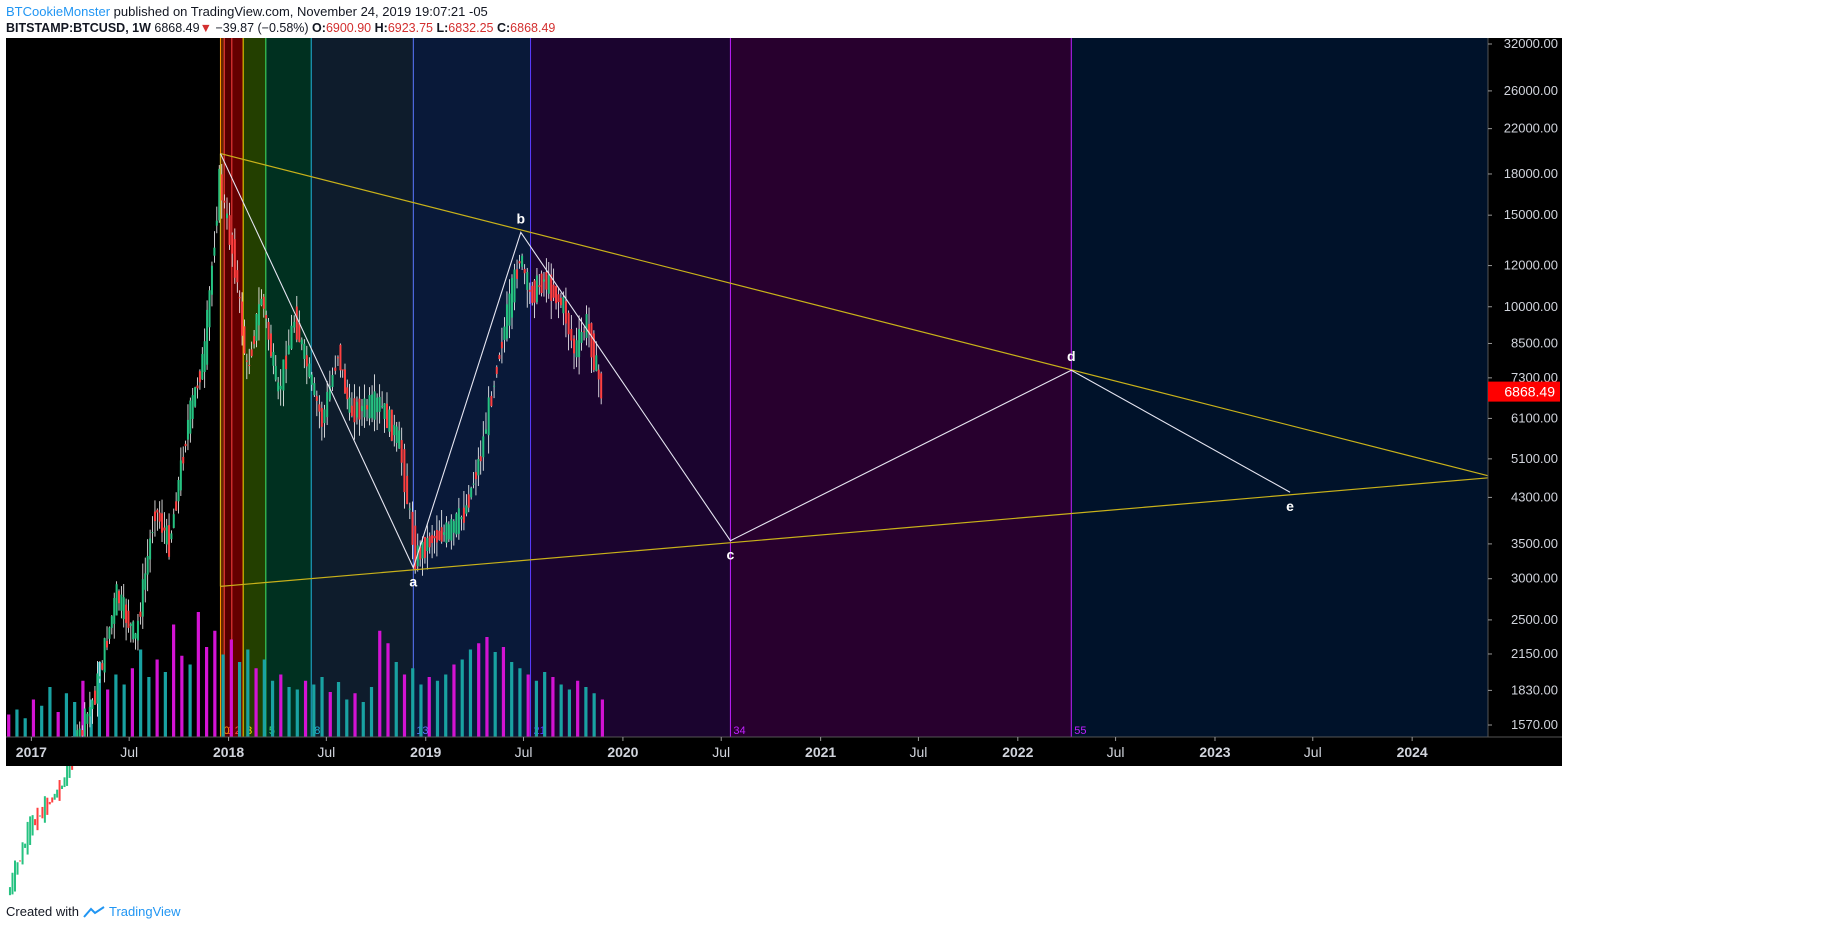 Image resolution: width=1828 pixels, height=930 pixels. Describe the element at coordinates (1531, 90) in the screenshot. I see `price-tick-label: 26000.00` at that location.